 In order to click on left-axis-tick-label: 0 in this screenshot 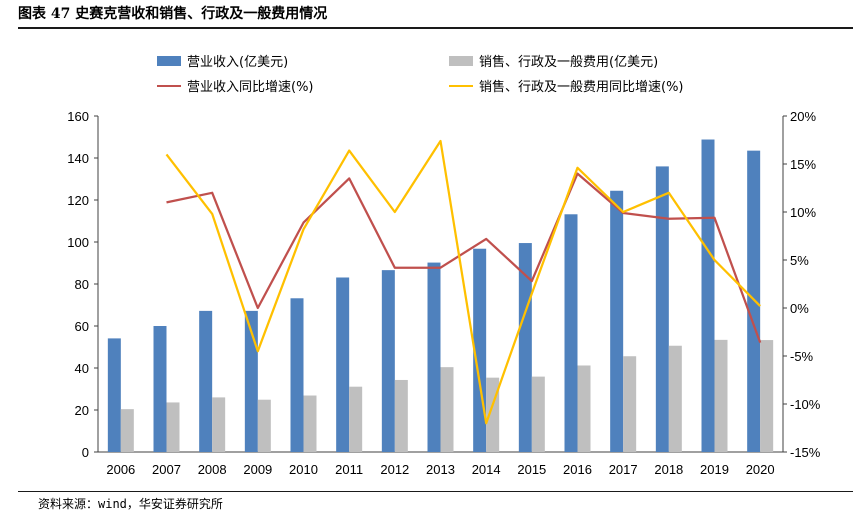, I will do `click(85, 452)`.